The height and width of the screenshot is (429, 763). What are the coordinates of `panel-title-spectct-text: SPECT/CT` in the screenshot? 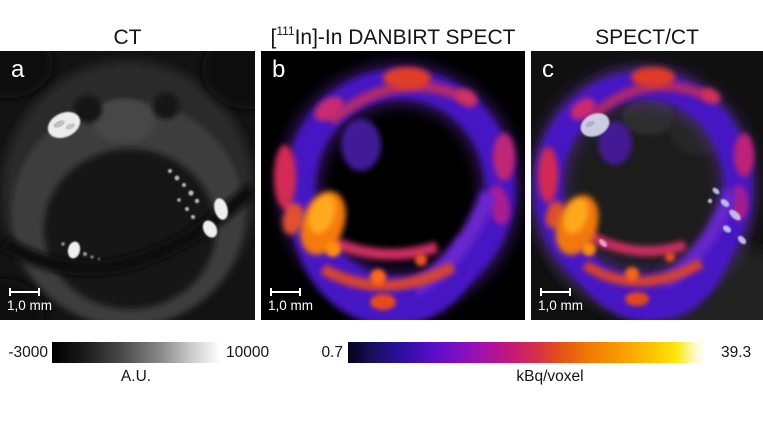 It's located at (647, 37).